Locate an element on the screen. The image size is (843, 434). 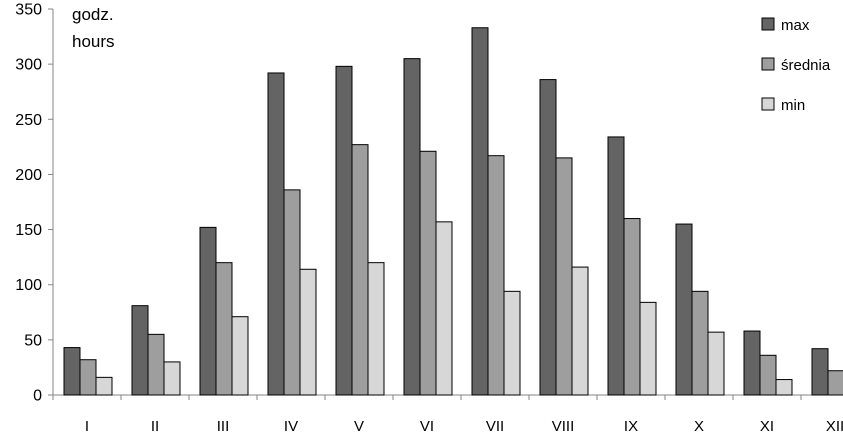
y-unit-label-line-1: godz. is located at coordinates (93, 14).